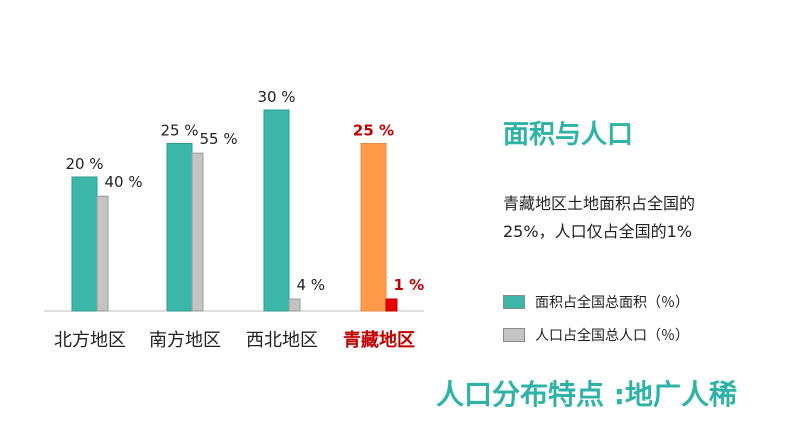  What do you see at coordinates (514, 334) in the screenshot?
I see `legend-swatch-population` at bounding box center [514, 334].